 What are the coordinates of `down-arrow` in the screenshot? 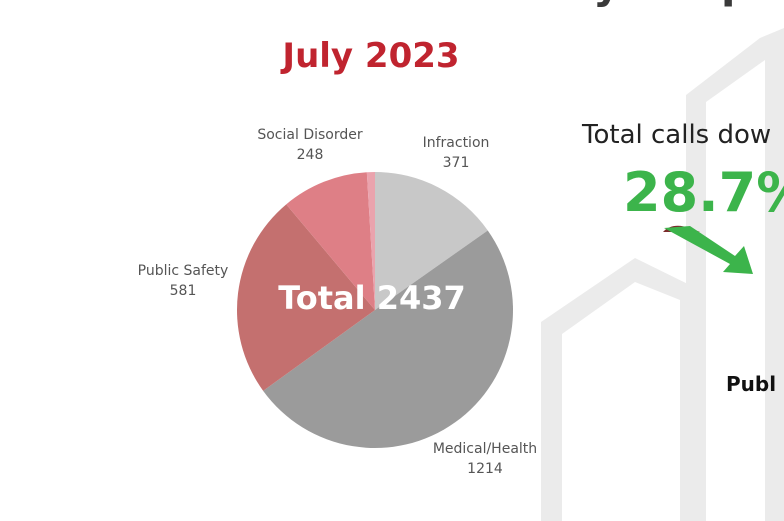 It's located at (708, 249).